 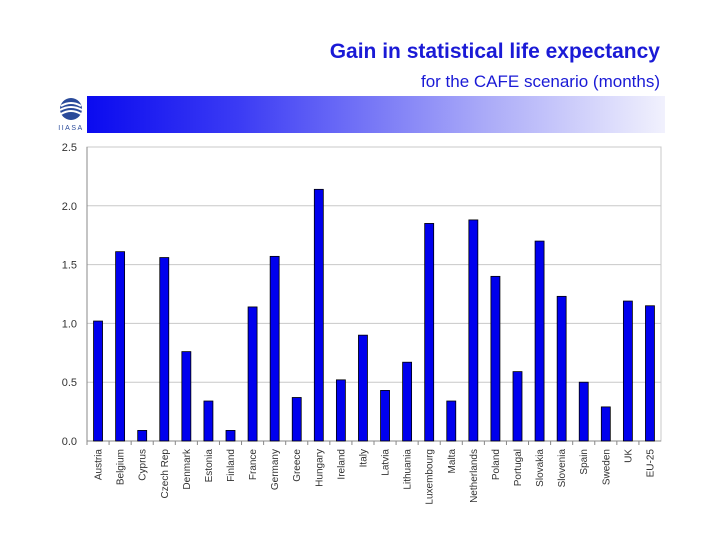 I want to click on x-tick-label: Sweden, so click(x=606, y=467).